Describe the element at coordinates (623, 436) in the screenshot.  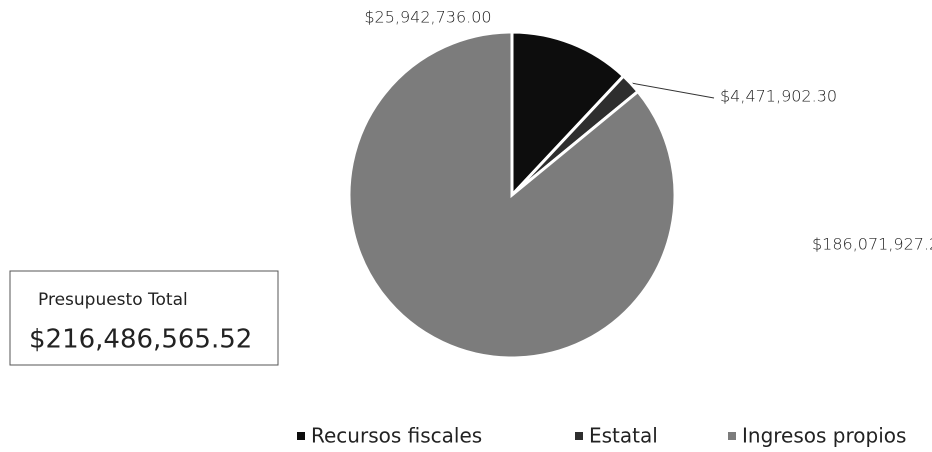
I see `legend-label: Estatal` at that location.